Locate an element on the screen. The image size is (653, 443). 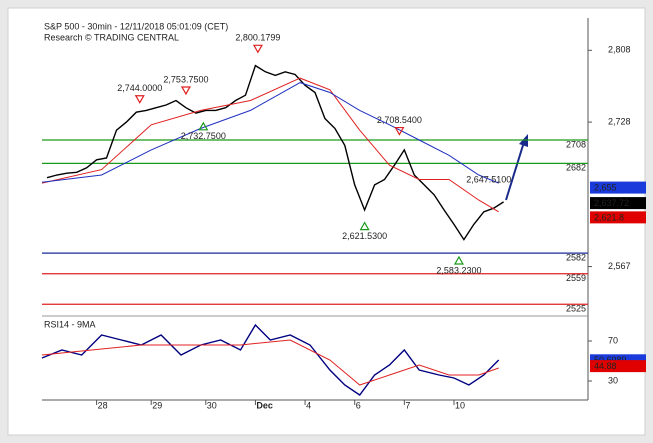
annotation: 2,800.1799 is located at coordinates (257, 38).